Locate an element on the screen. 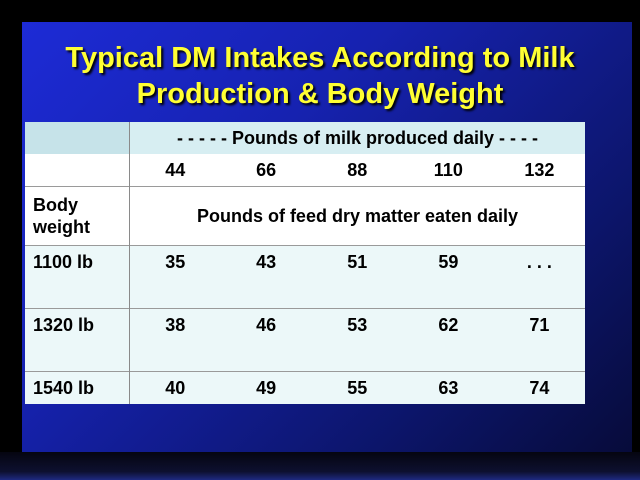 This screenshot has width=640, height=480. intake-cell: 38 is located at coordinates (175, 324).